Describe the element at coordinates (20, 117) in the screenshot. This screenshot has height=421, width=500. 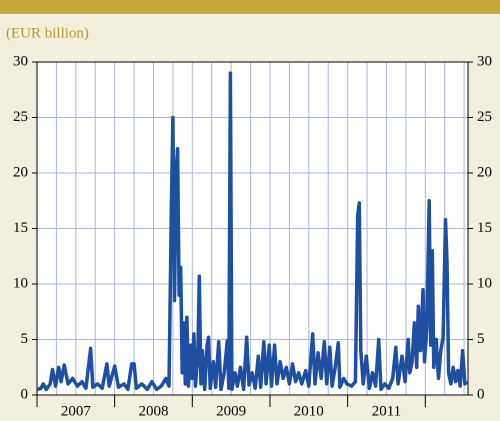
I see `y-tick-label: 25` at that location.